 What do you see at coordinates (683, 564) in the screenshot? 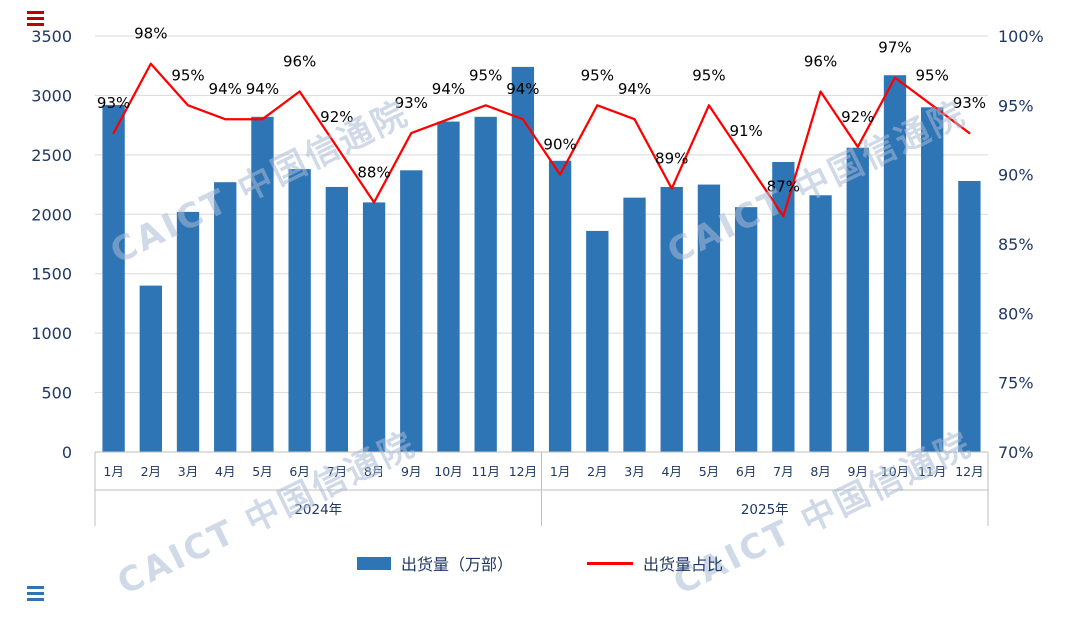
I see `legend-share-label: 出货量占比` at bounding box center [683, 564].